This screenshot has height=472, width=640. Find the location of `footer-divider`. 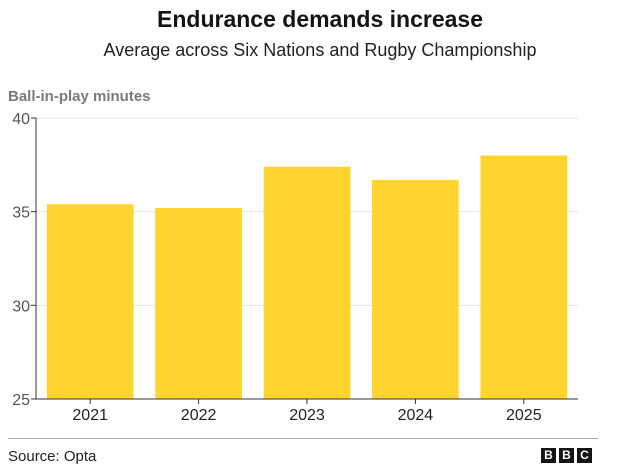

footer-divider is located at coordinates (303, 438).